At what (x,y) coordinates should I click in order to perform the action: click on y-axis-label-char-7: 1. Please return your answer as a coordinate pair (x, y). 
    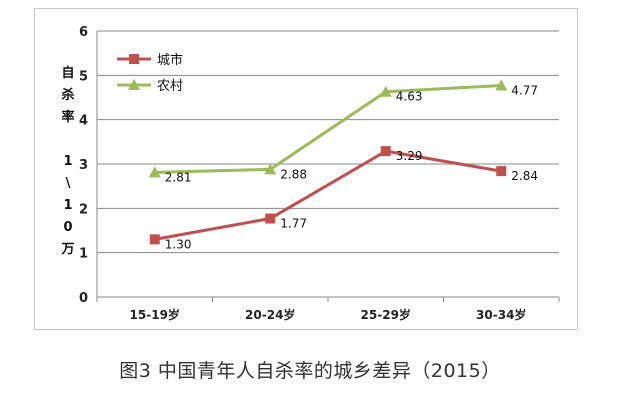
    Looking at the image, I should click on (67, 205).